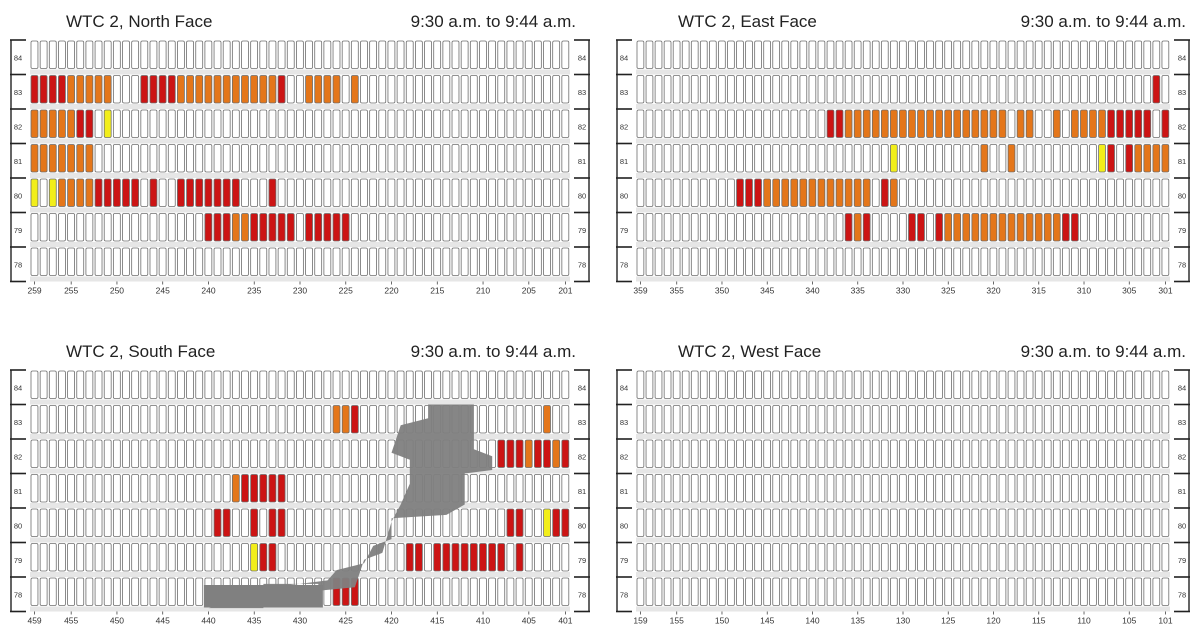 The image size is (1194, 641). I want to click on floor-label-left: 78, so click(624, 594).